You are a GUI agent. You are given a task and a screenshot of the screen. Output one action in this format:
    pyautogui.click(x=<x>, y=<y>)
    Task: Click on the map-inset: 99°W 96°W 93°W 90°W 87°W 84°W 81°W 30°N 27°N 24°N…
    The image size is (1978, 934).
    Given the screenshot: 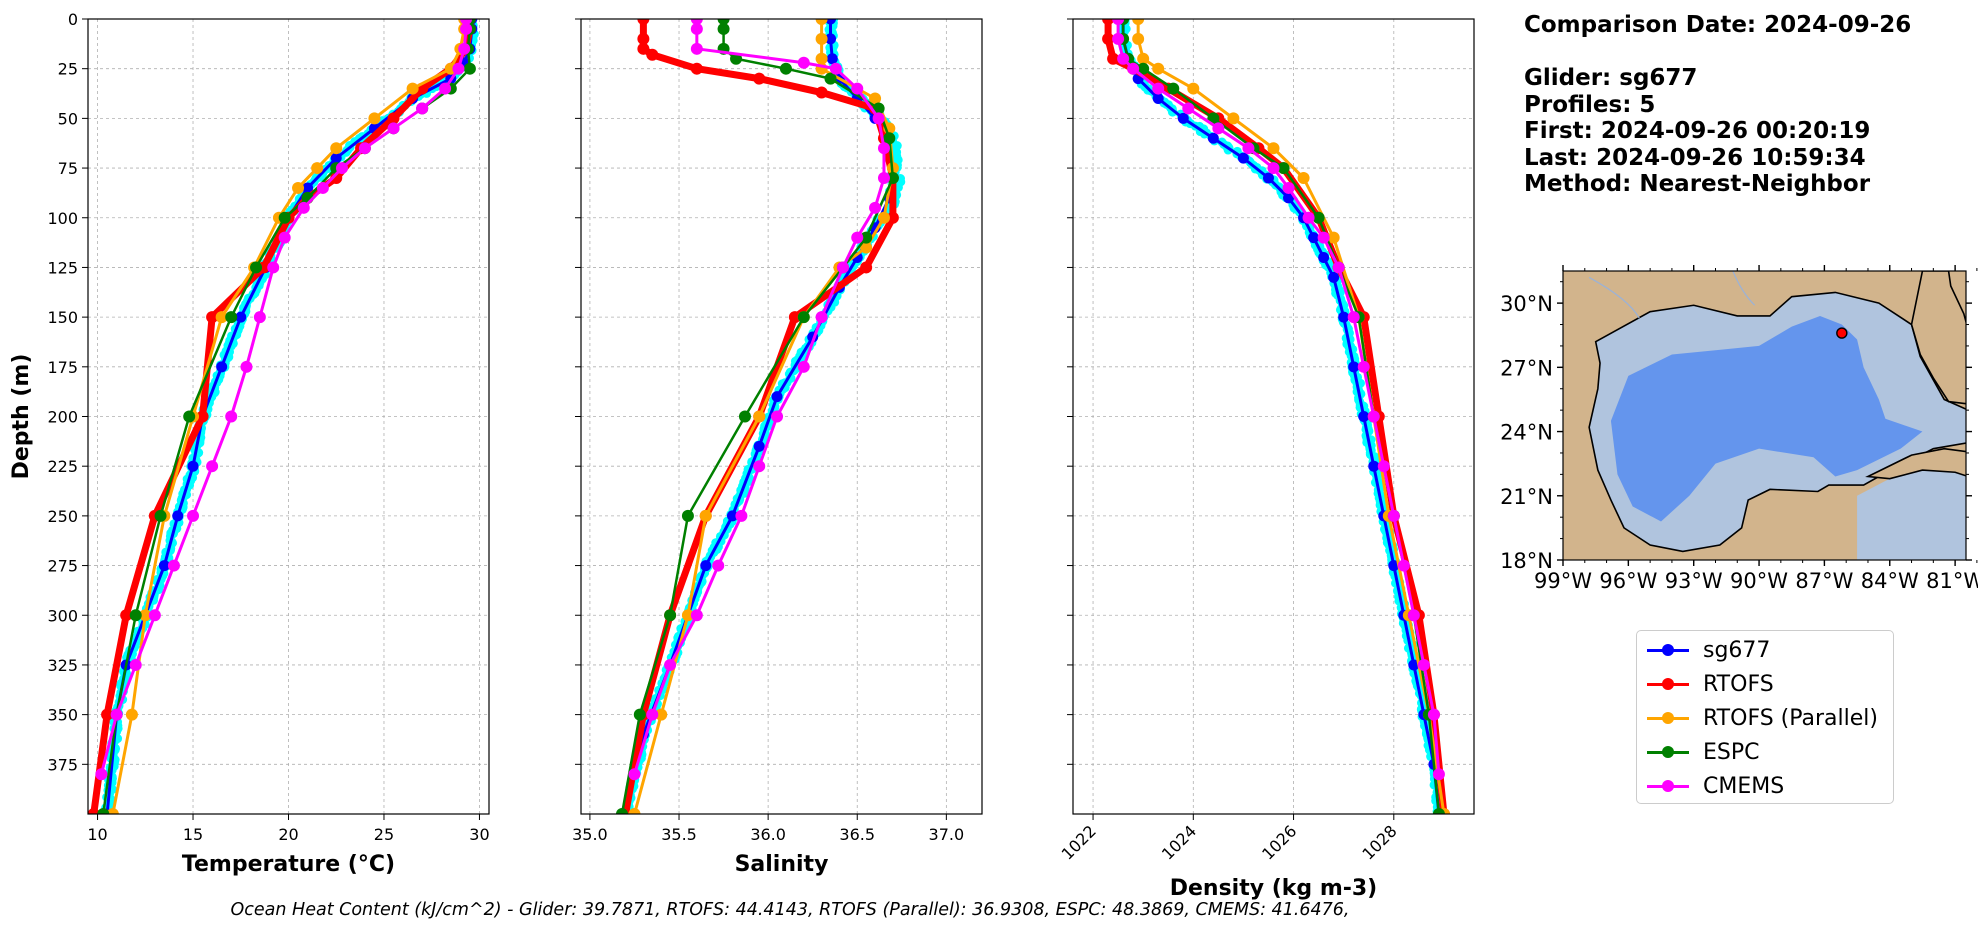 What is the action you would take?
    pyautogui.click(x=1739, y=429)
    